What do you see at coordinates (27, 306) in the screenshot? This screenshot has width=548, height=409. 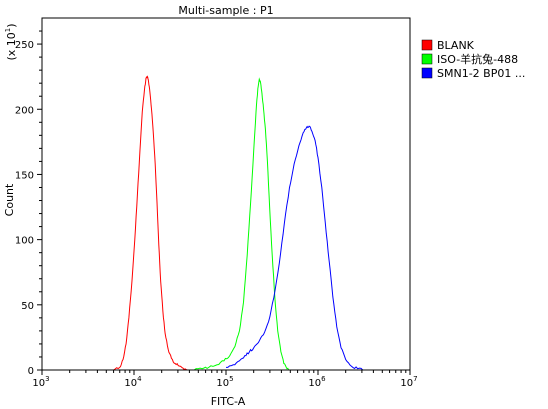 I see `y-tick-label-1: 50` at bounding box center [27, 306].